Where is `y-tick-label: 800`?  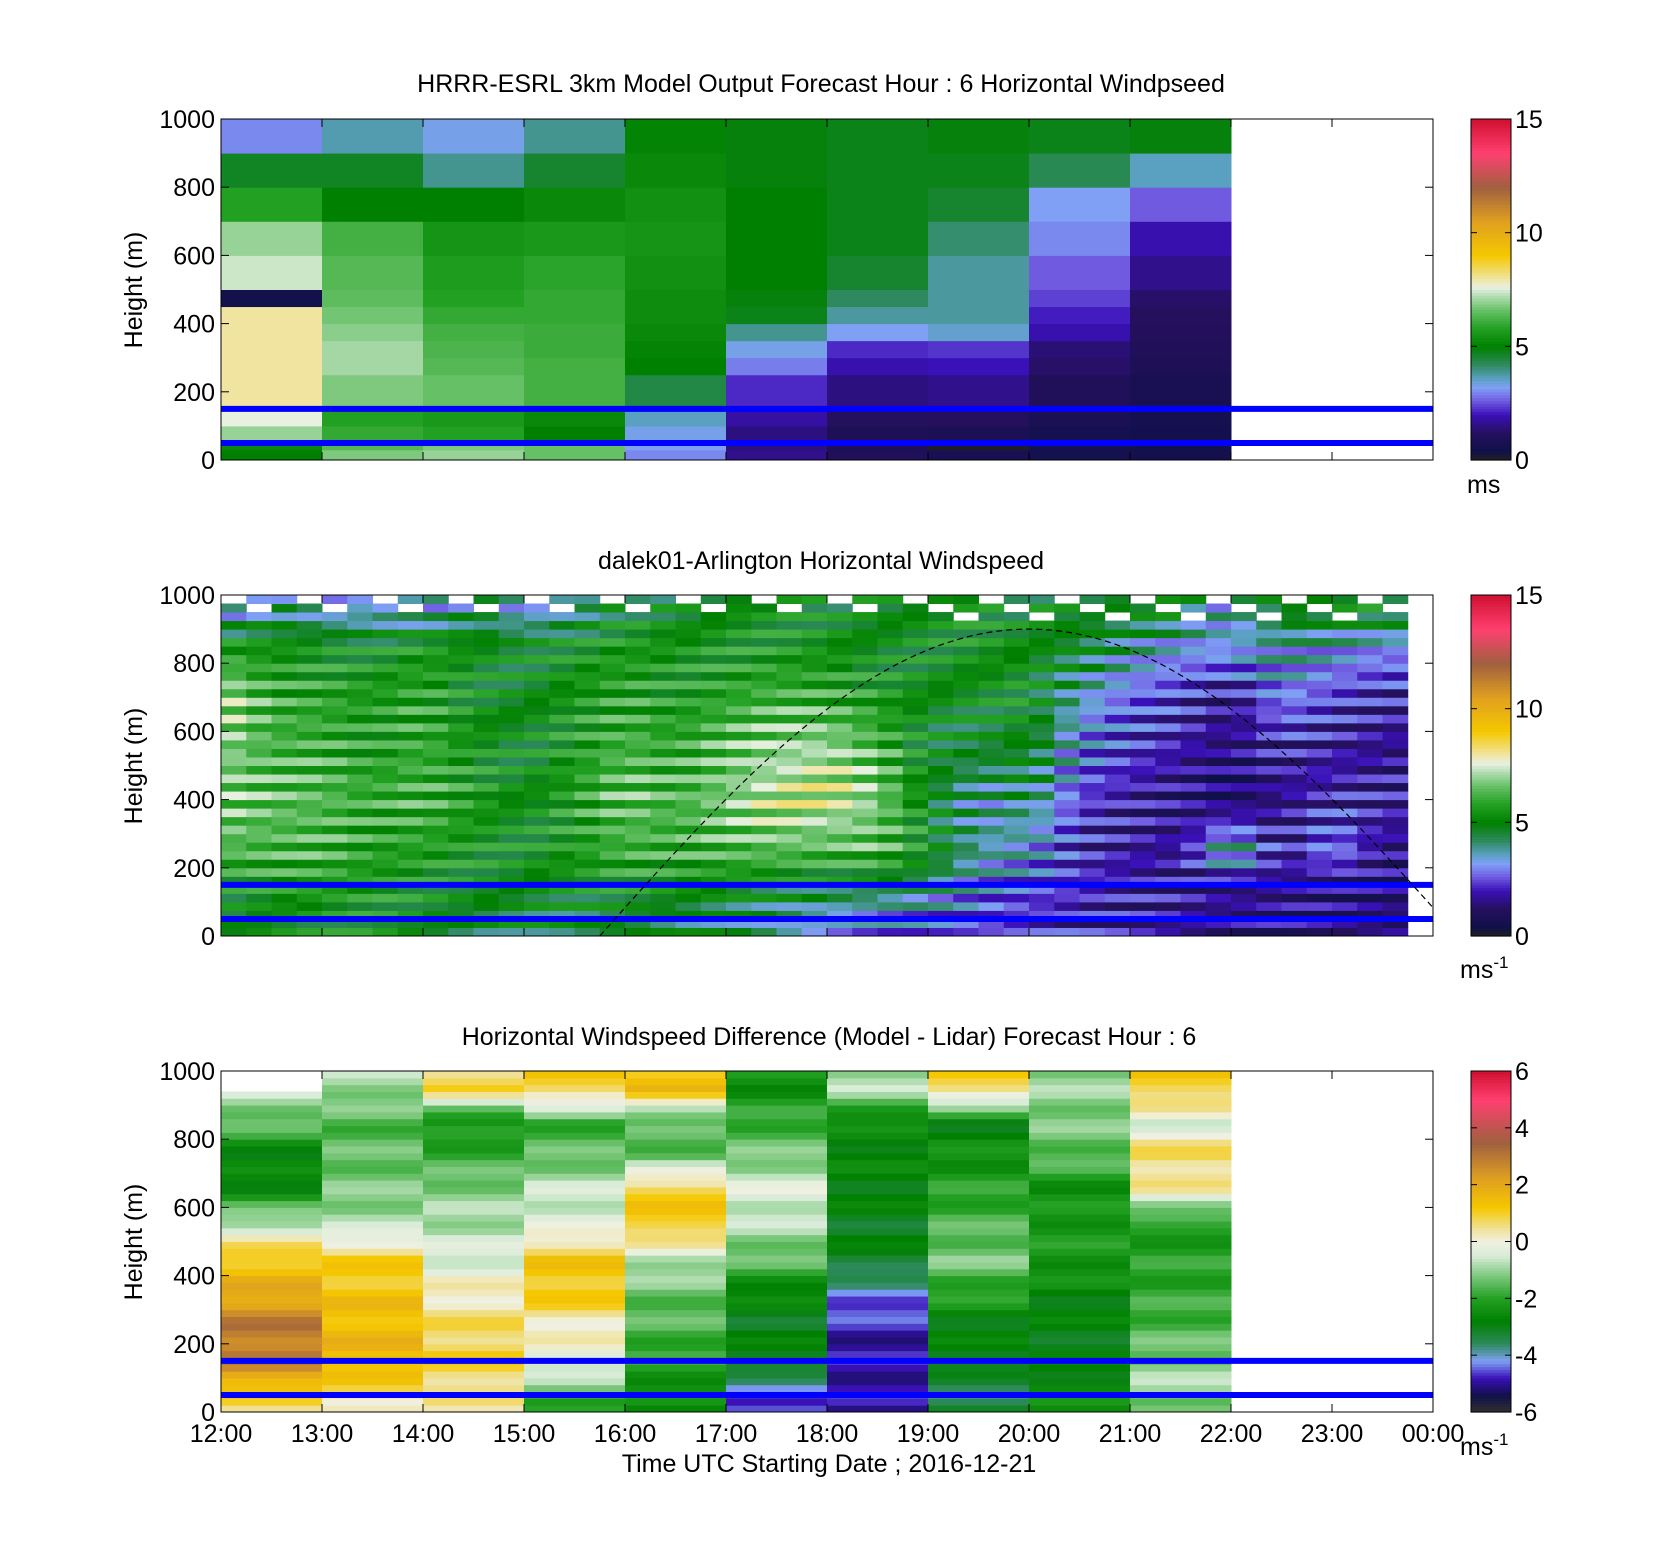 y-tick-label: 800 is located at coordinates (194, 1140).